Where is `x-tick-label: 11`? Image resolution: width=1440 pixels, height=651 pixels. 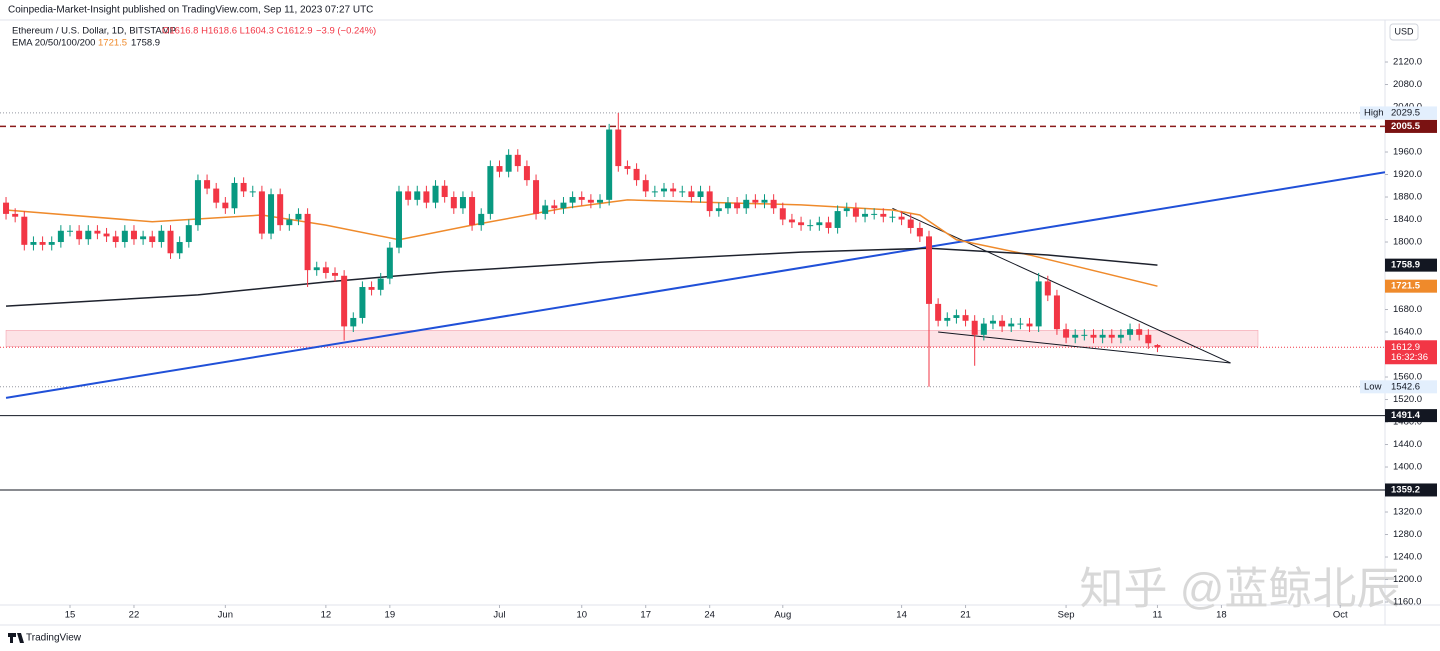
x-tick-label: 11 is located at coordinates (1158, 615).